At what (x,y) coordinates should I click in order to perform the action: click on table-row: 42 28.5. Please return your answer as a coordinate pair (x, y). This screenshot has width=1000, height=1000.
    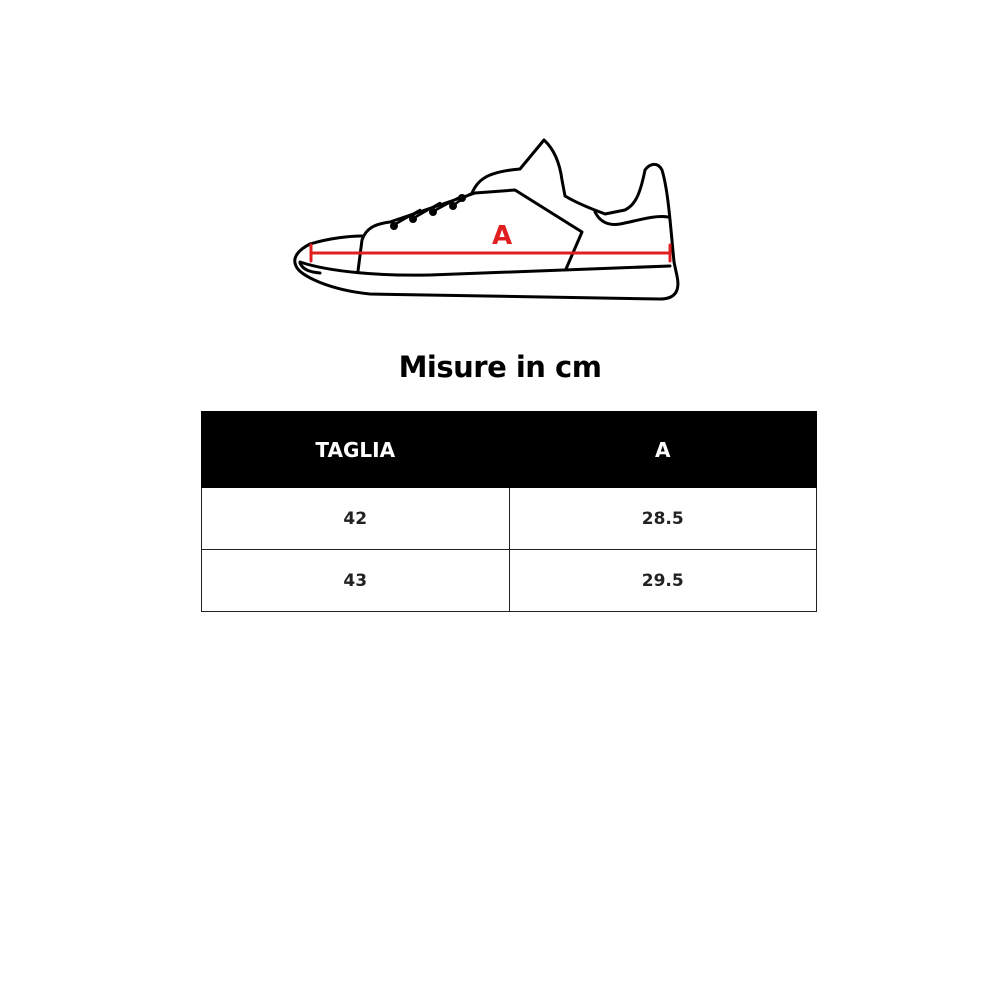
    Looking at the image, I should click on (509, 518).